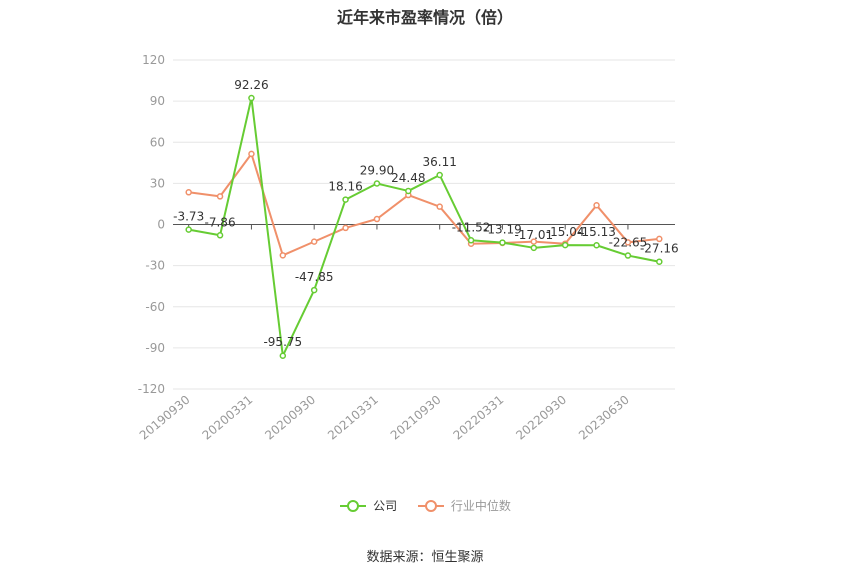 The width and height of the screenshot is (850, 575). I want to click on data-source: 数据来源：恒生聚源, so click(425, 557).